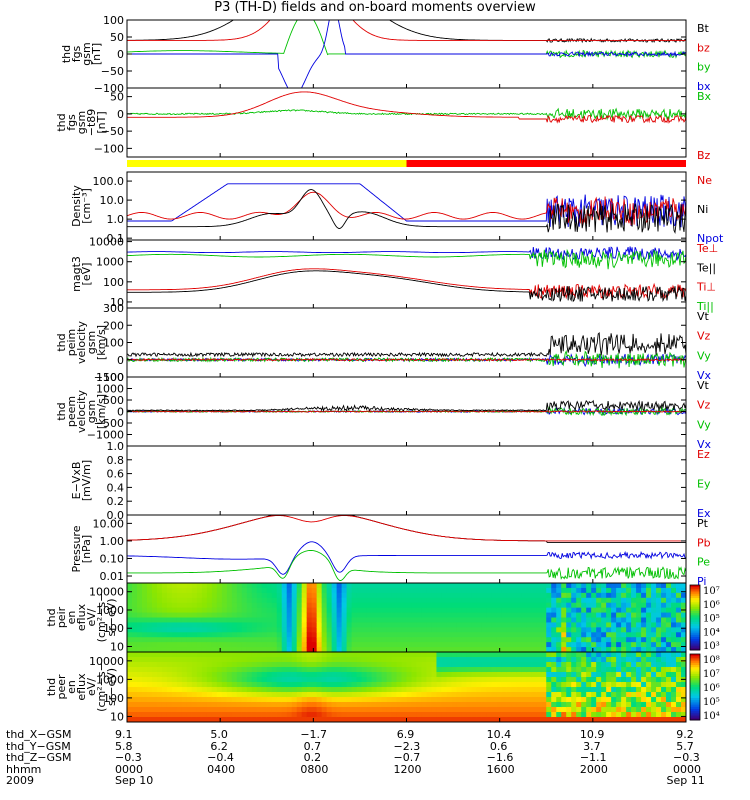 The width and height of the screenshot is (750, 800). Describe the element at coordinates (406, 617) in the screenshot. I see `panel-peir-plot` at that location.